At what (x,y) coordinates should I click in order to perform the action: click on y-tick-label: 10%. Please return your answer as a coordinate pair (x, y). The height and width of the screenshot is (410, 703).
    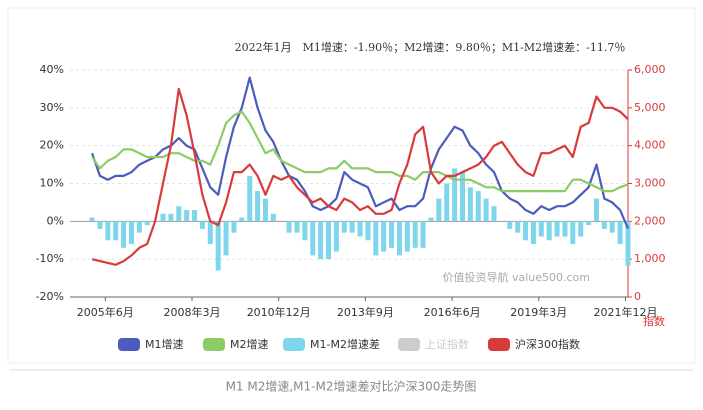
    Looking at the image, I should click on (52, 183).